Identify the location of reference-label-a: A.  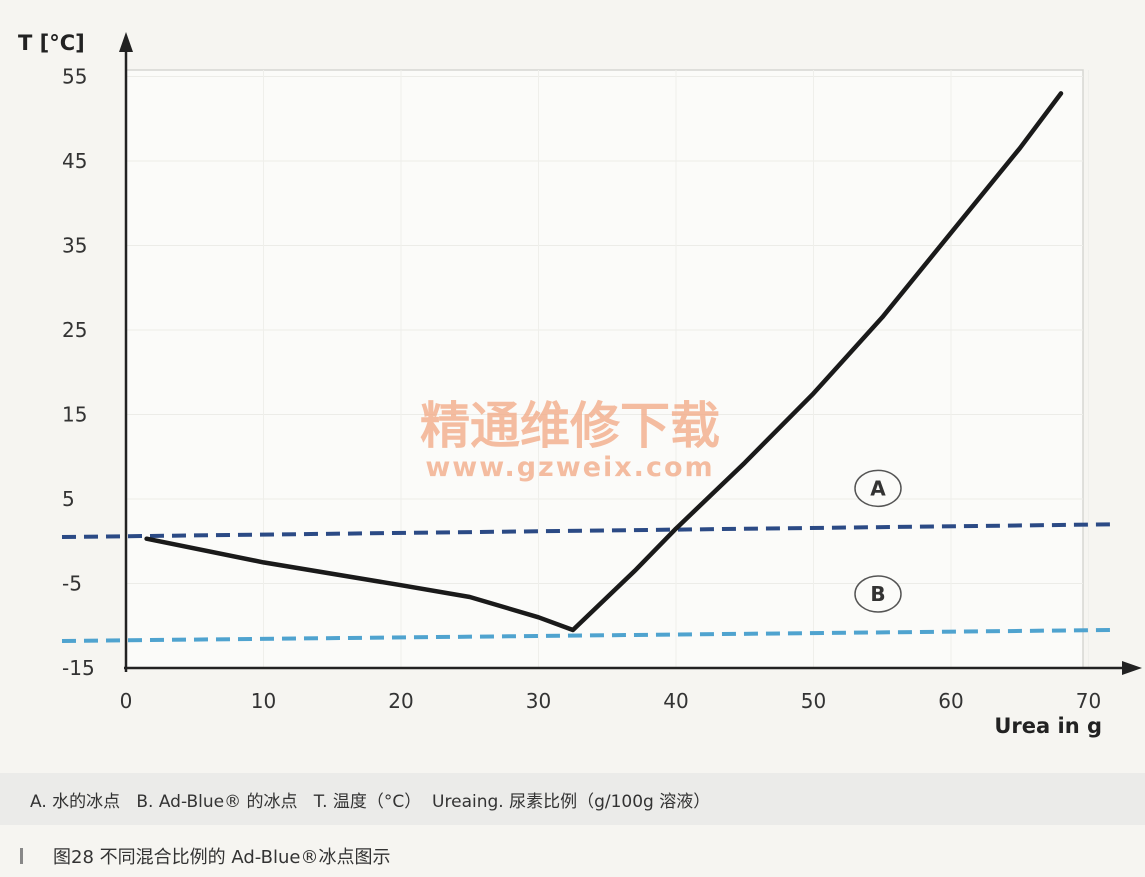
(878, 488).